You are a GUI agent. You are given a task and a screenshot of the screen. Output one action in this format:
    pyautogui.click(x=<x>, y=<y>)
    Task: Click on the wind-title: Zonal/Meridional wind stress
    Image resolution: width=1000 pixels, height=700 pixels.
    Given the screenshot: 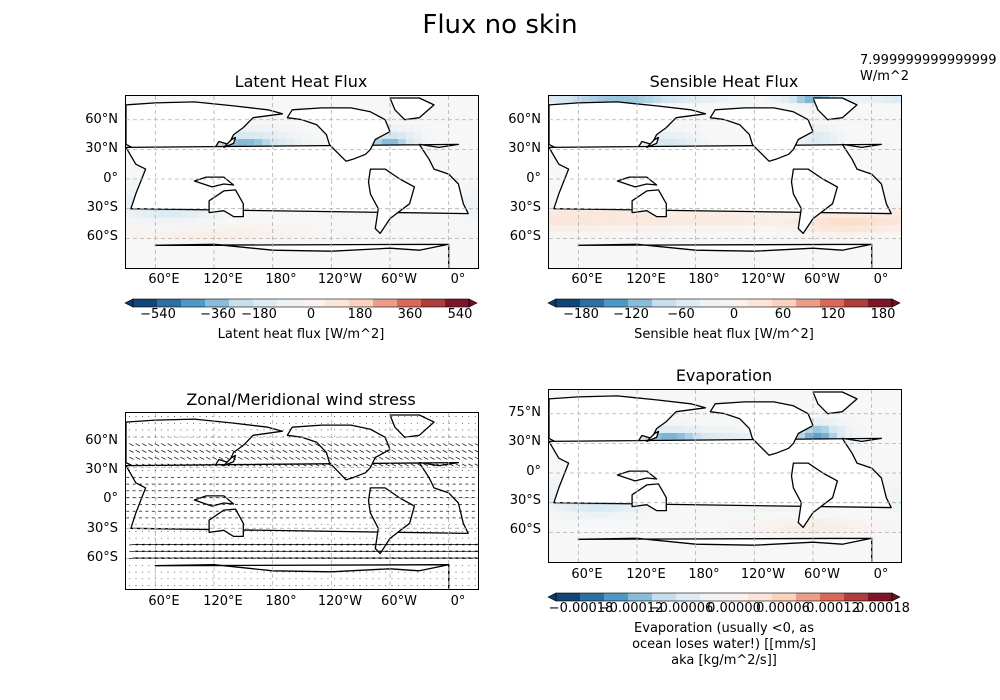 What is the action you would take?
    pyautogui.click(x=301, y=399)
    